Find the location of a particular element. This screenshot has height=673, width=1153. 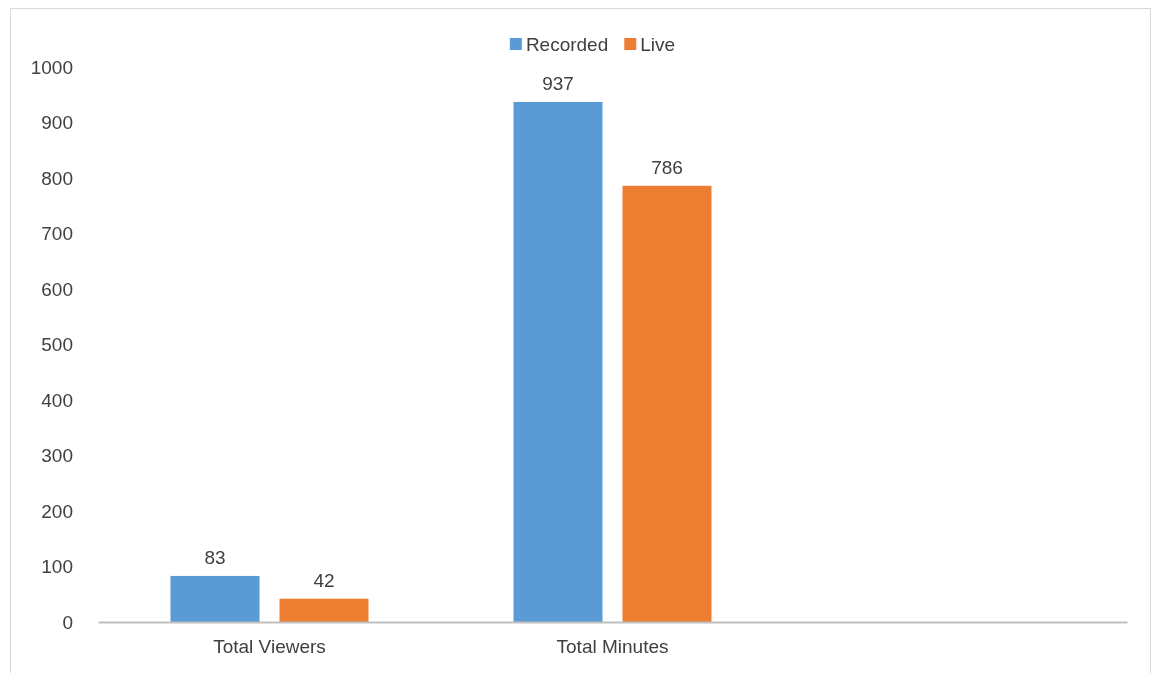

legend-label: Recorded is located at coordinates (567, 44).